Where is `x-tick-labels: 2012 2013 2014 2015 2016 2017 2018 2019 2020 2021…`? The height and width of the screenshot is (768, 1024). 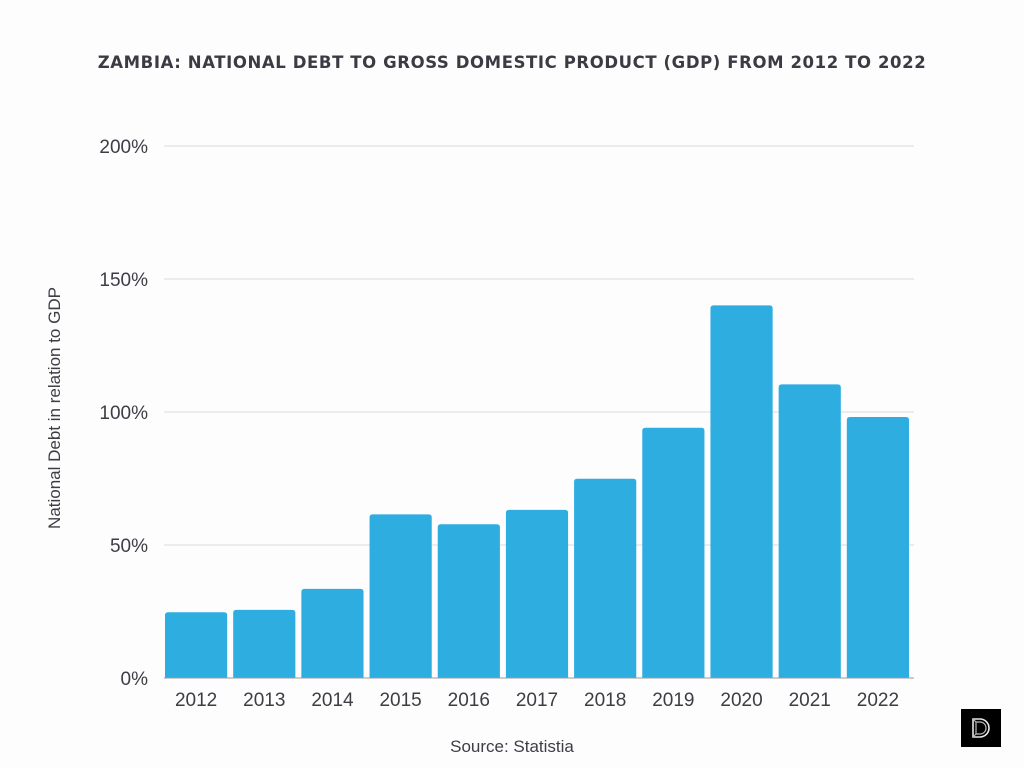 x-tick-labels: 2012 2013 2014 2015 2016 2017 2018 2019 2020 2021… is located at coordinates (537, 700).